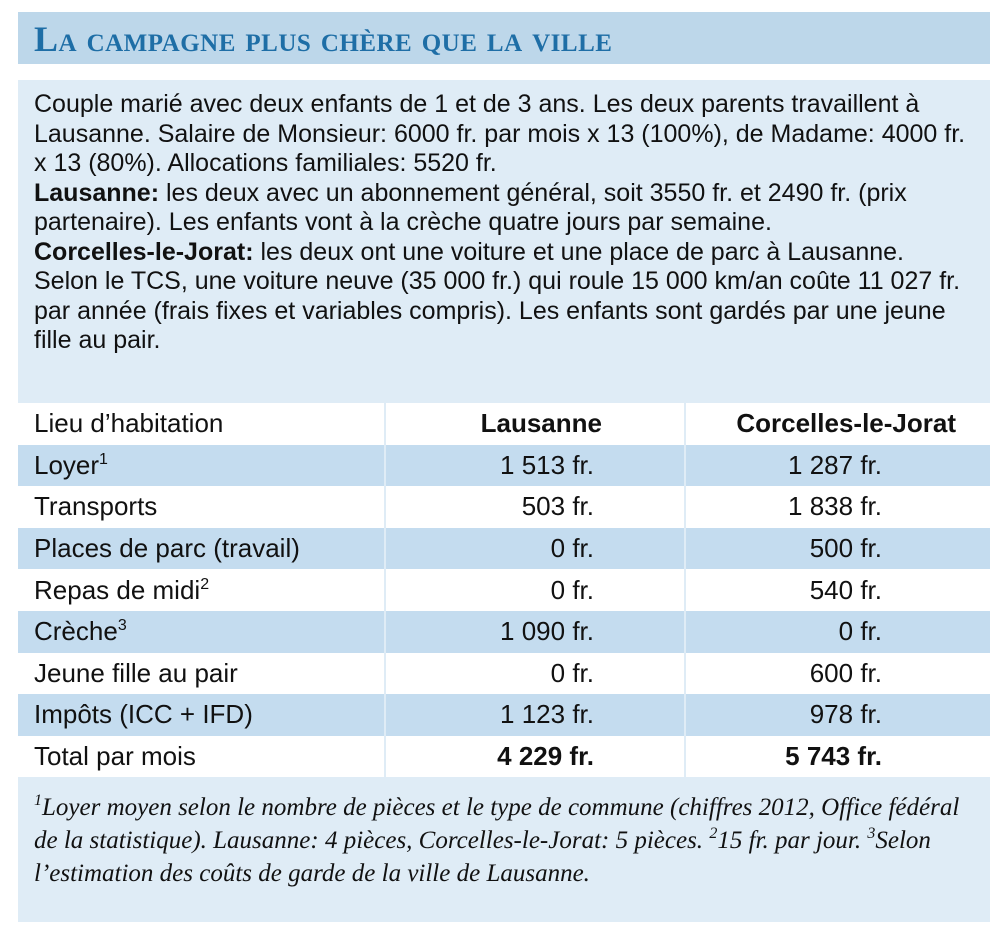 This screenshot has width=1000, height=937. What do you see at coordinates (167, 548) in the screenshot?
I see `row-label: Places de parc (travail)` at bounding box center [167, 548].